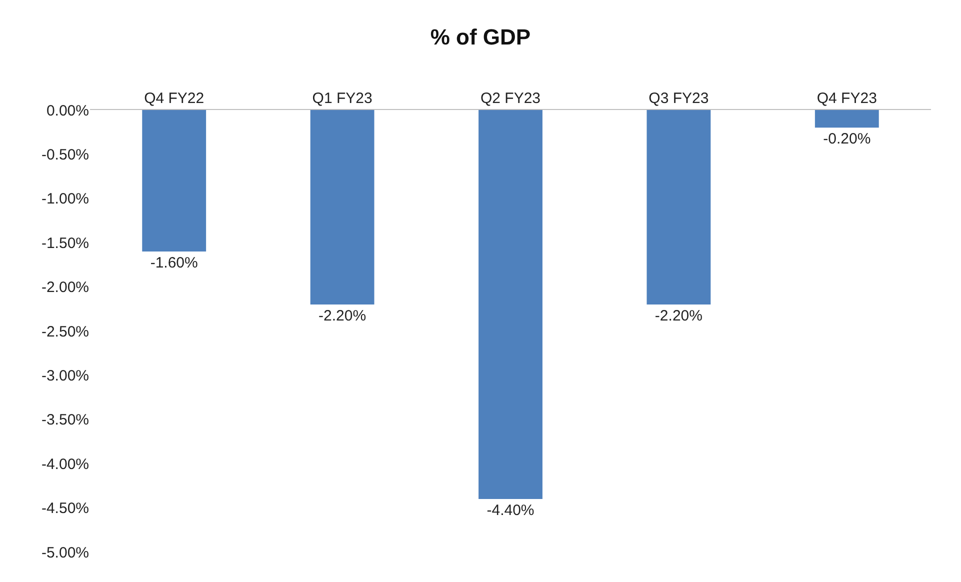 This screenshot has height=582, width=961. I want to click on data-label: -0.20%, so click(847, 139).